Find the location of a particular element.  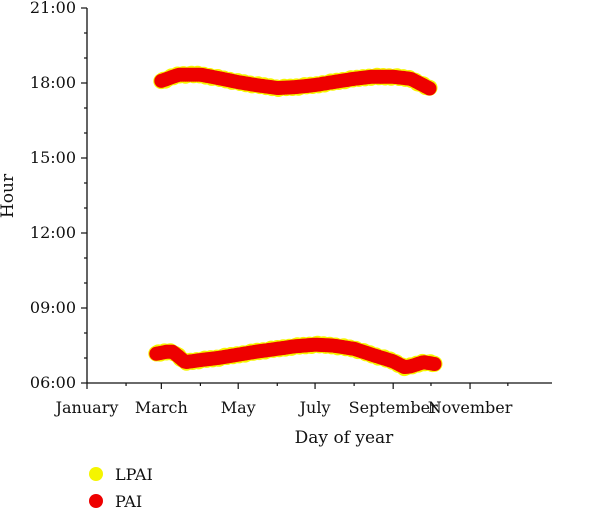

x-tick-label: March is located at coordinates (161, 407).